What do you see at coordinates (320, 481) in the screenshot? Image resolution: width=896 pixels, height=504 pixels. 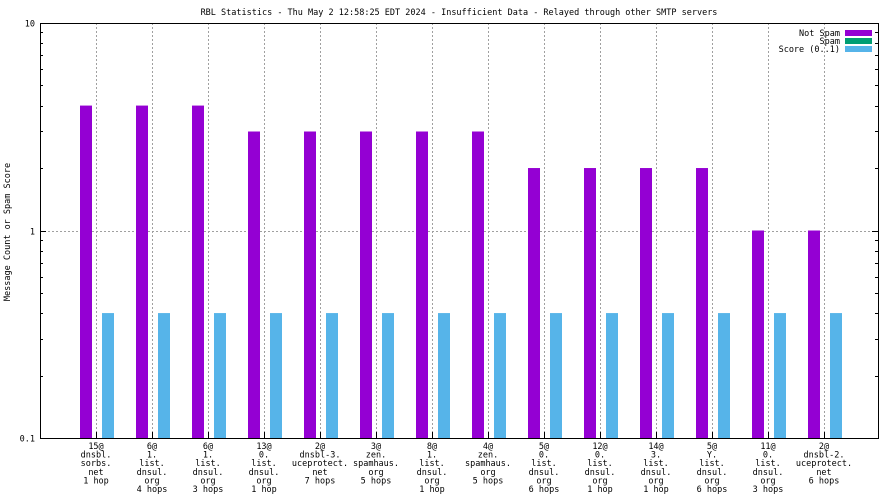 I see `x-tick-label-line: 7 hops` at bounding box center [320, 481].